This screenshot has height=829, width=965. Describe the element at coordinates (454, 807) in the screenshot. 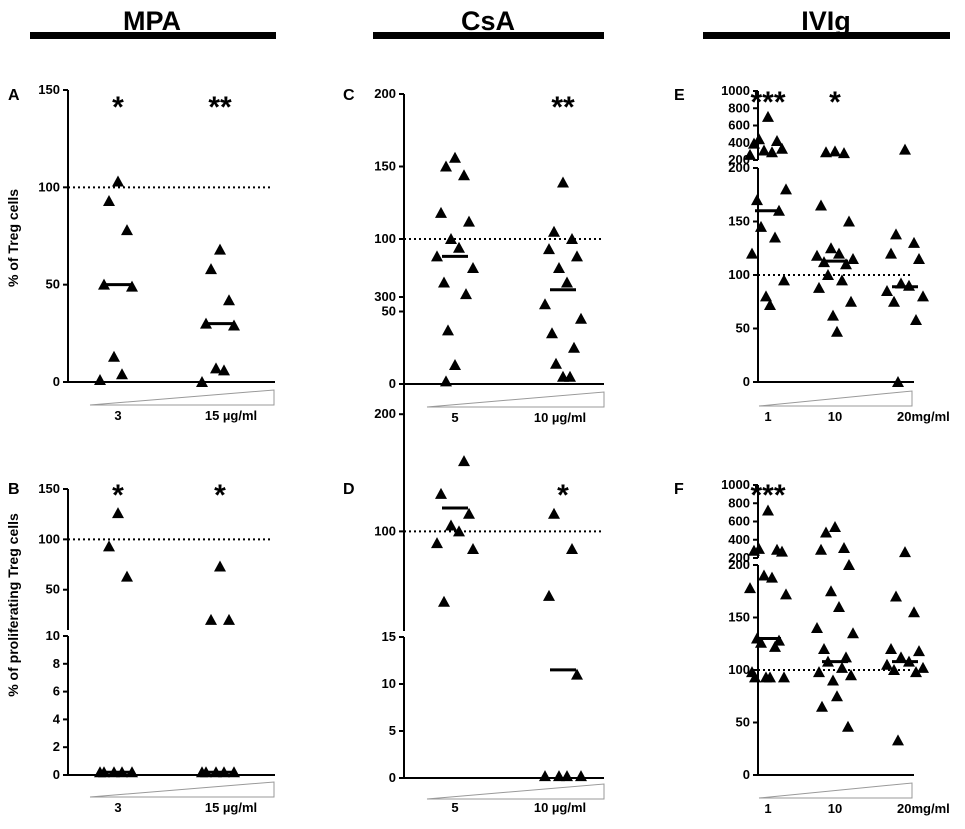

I see `x-tick-label: 5` at that location.